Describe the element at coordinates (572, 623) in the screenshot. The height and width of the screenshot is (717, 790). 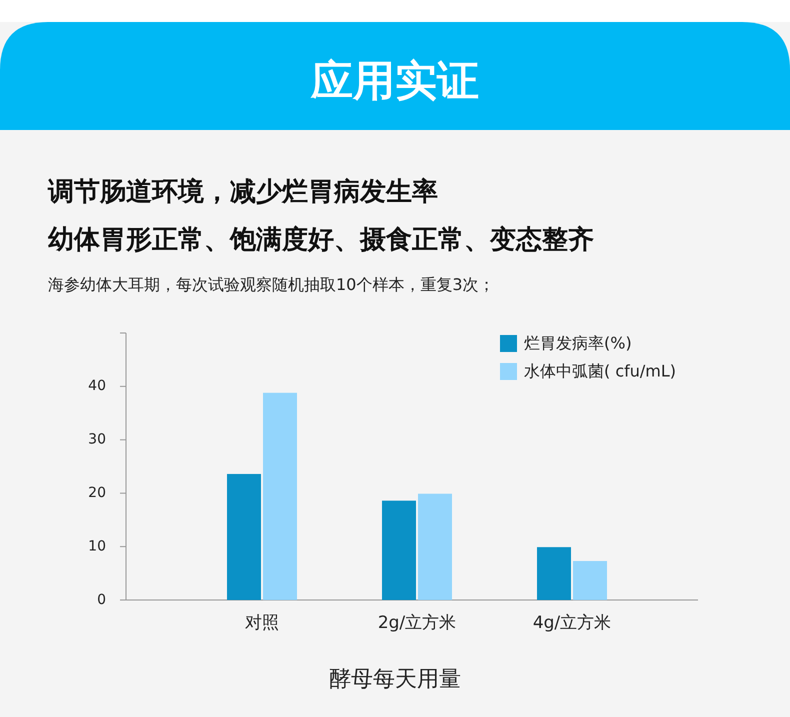
I see `x-tick-label: 4g/立方米` at that location.